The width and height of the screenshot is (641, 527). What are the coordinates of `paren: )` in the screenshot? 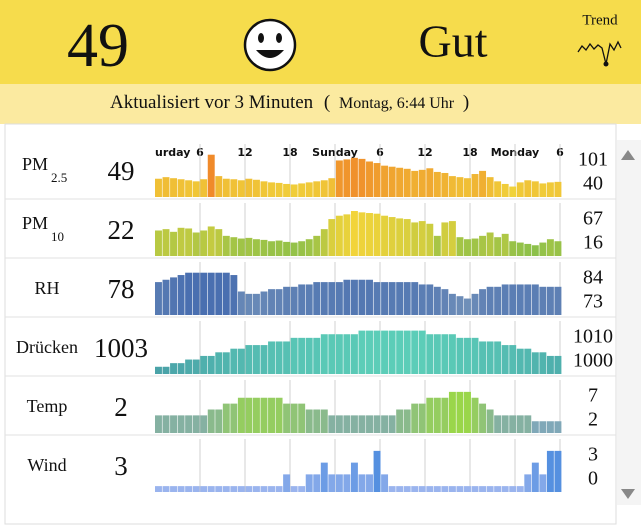 It's located at (466, 102).